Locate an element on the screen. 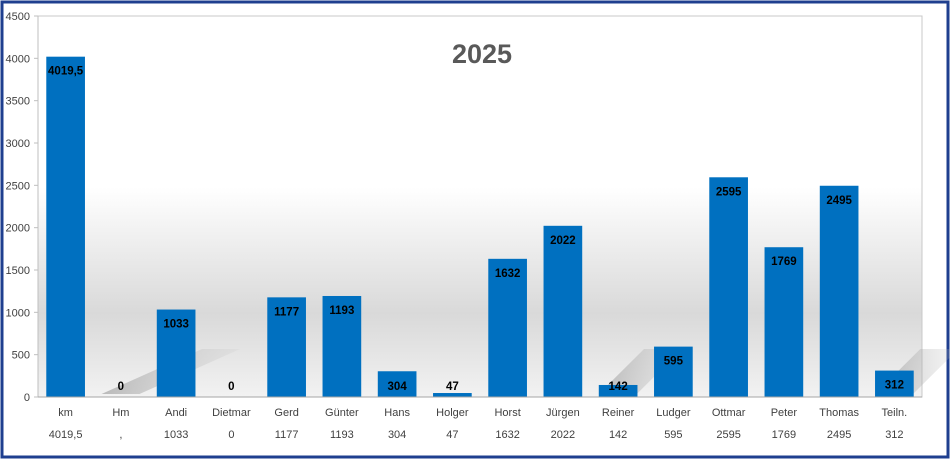 This screenshot has height=465, width=950. y-tick-label: 1500 is located at coordinates (18, 271).